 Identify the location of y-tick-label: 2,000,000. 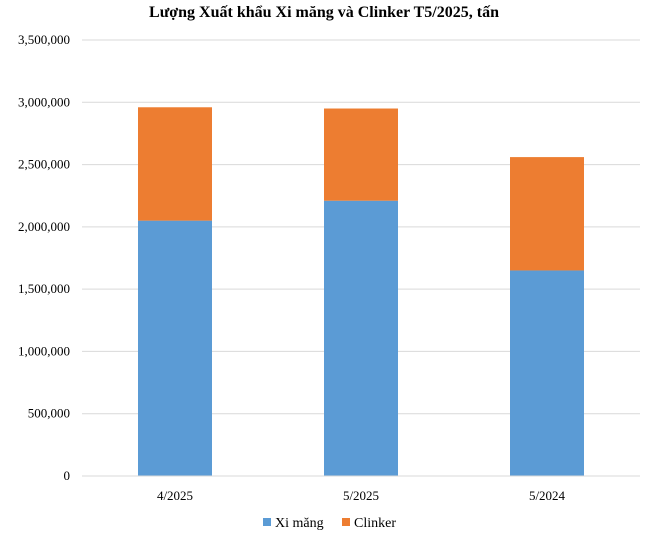
(44, 226).